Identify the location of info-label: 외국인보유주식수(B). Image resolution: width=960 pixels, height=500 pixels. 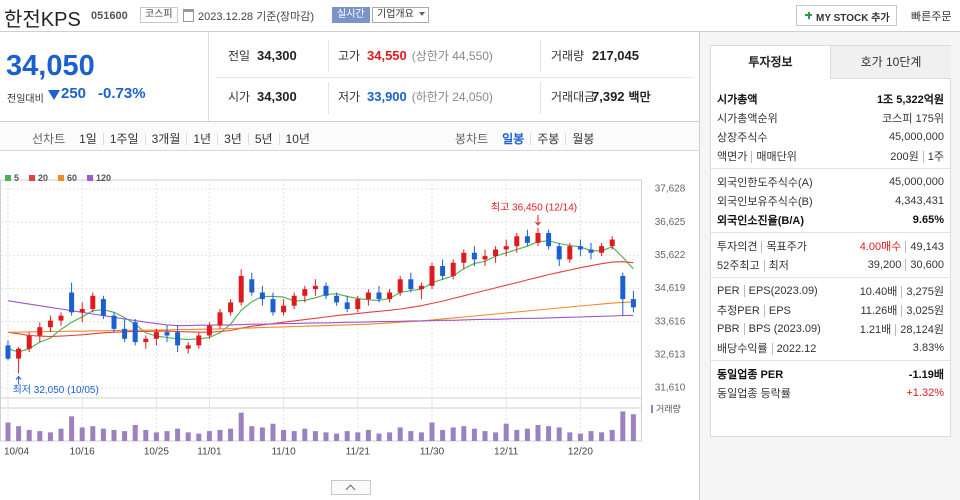
(765, 201).